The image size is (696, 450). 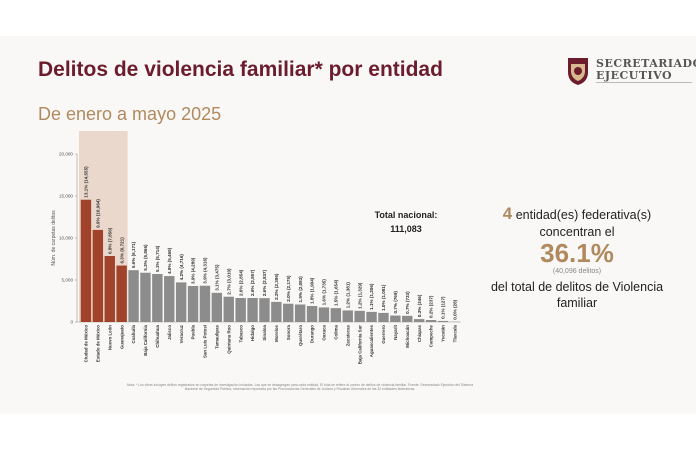 I want to click on category-label: Michoacán, so click(x=407, y=336).